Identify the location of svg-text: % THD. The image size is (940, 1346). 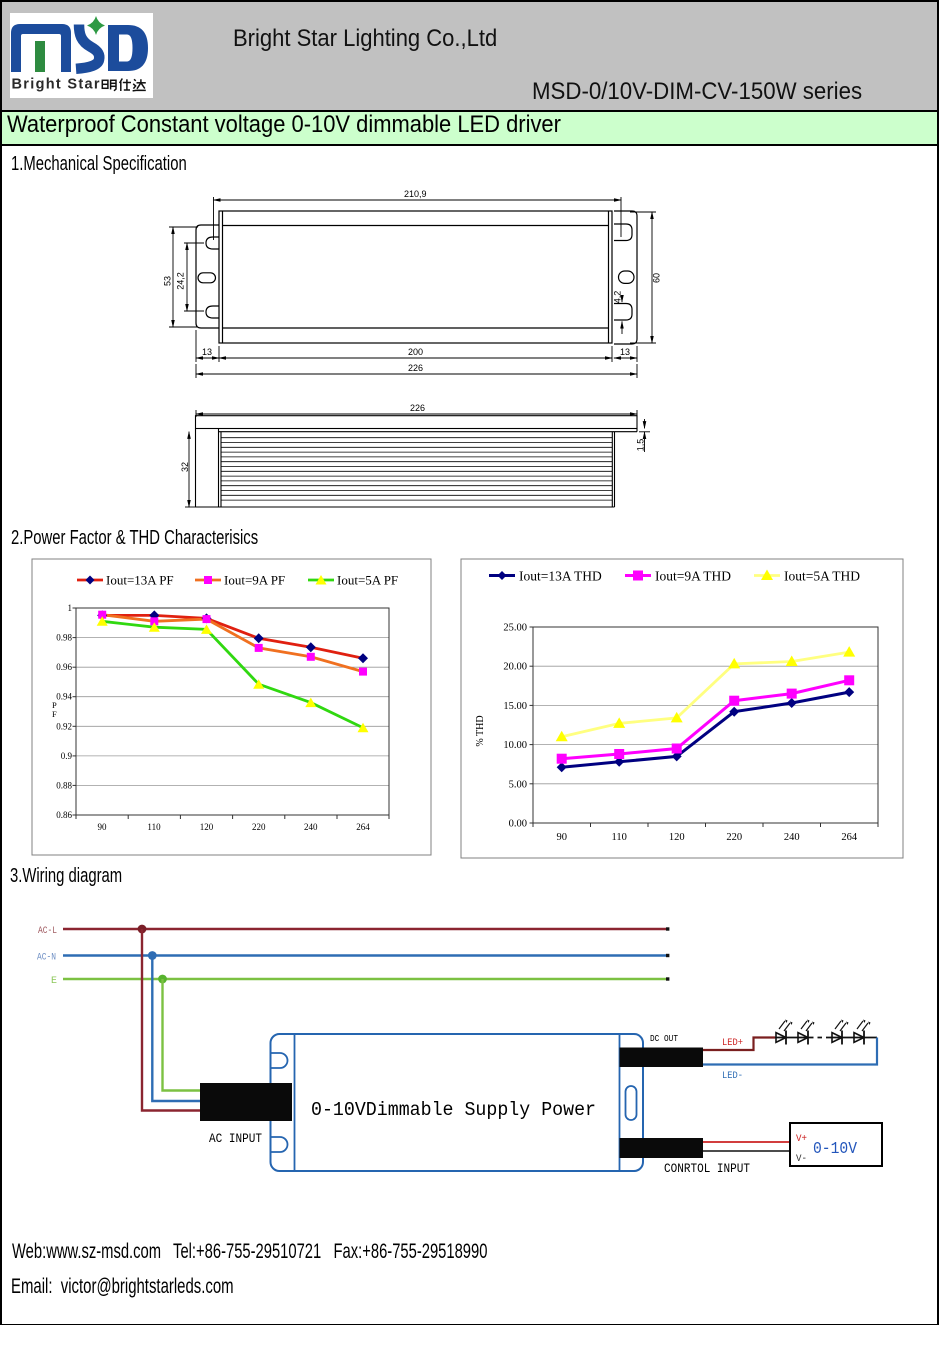
(480, 730).